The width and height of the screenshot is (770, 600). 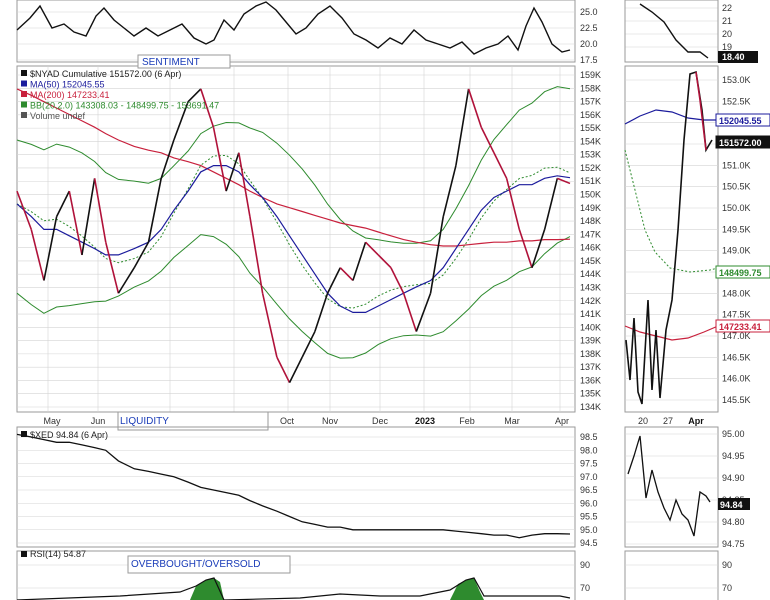 I want to click on liquidity-box-label: LIQUIDITY, so click(x=144, y=421).